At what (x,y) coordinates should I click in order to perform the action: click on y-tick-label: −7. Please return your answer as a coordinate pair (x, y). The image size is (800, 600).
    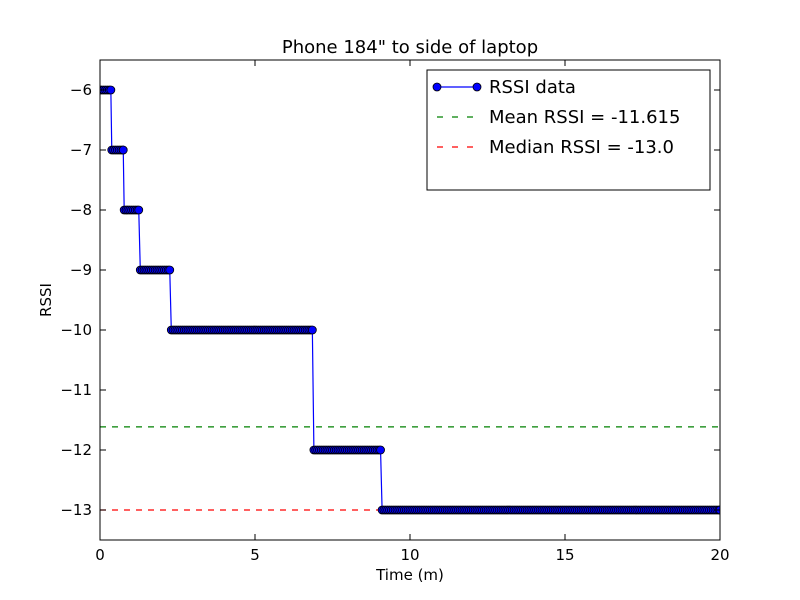
    Looking at the image, I should click on (81, 150).